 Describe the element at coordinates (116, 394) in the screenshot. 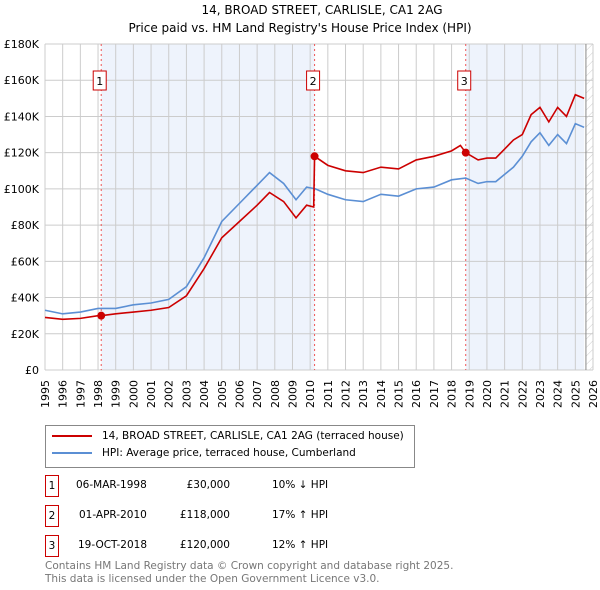

I see `x-tick-label: 1999` at that location.